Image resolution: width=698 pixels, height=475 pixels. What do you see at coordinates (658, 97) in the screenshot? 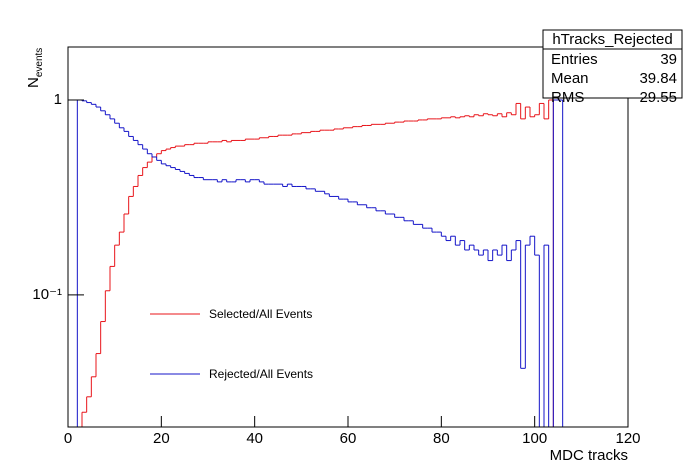
I see `stats-value: 29.55` at bounding box center [658, 97].